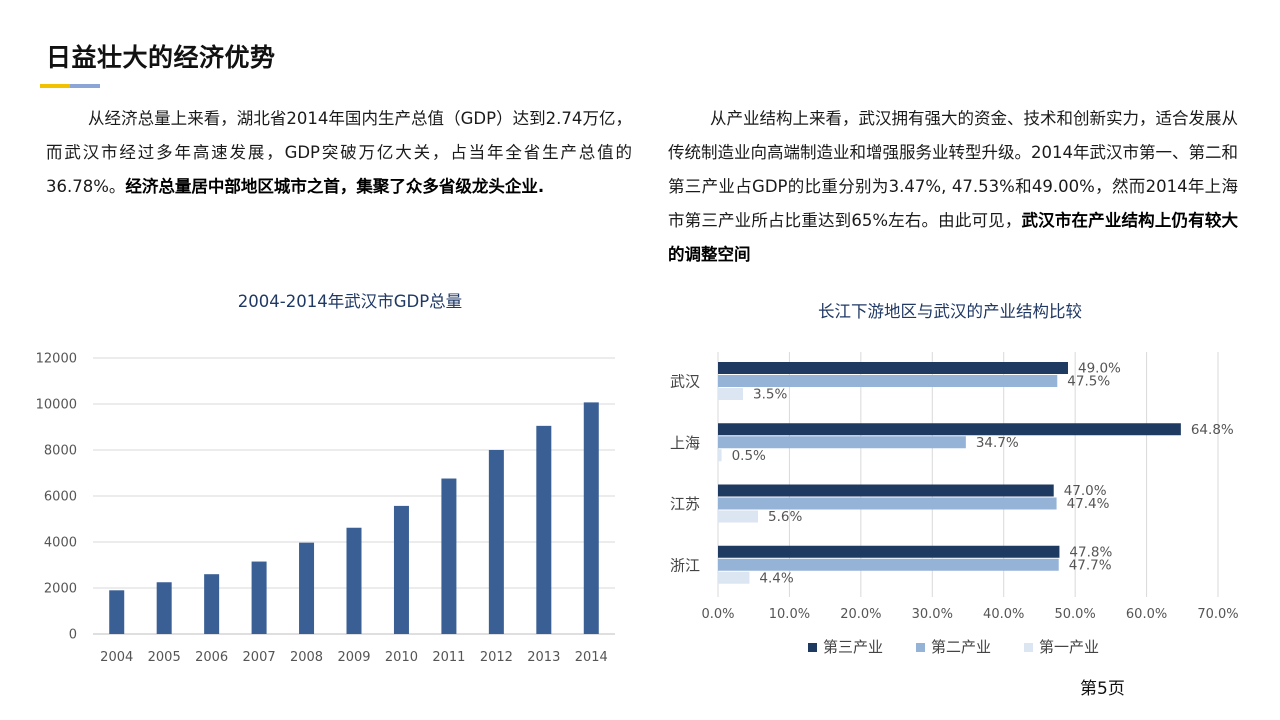 This screenshot has width=1280, height=720. I want to click on data-label: 47.5%, so click(1088, 382).